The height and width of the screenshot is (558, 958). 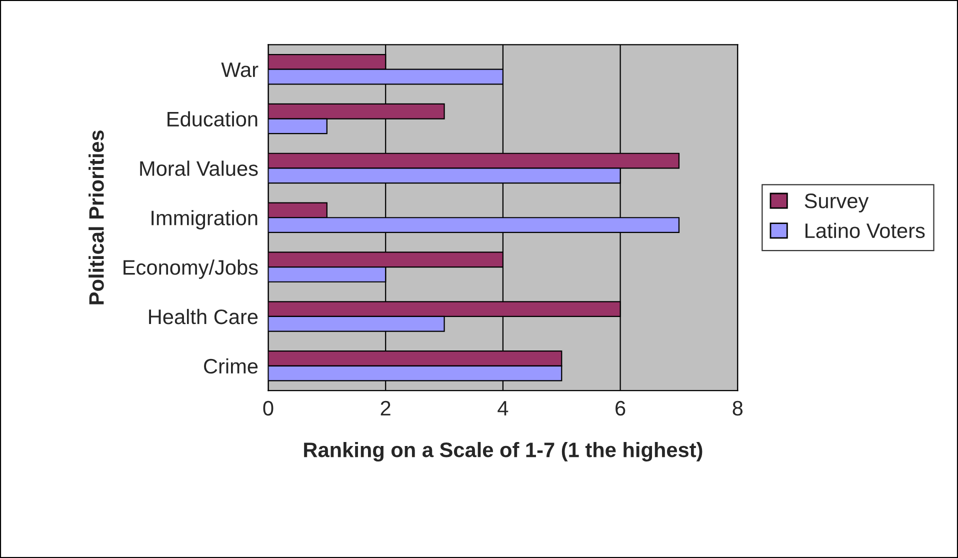 I want to click on y-tick-label: Health Care, so click(x=203, y=316).